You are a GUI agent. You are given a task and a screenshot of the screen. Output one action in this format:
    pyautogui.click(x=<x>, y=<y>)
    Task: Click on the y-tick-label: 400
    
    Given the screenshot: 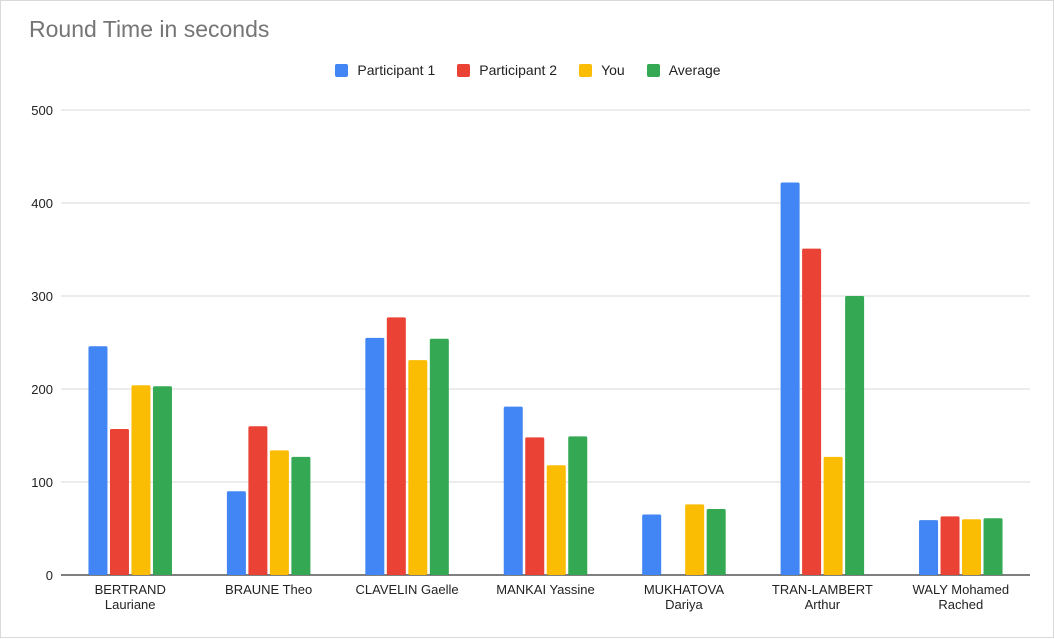 What is the action you would take?
    pyautogui.click(x=42, y=203)
    